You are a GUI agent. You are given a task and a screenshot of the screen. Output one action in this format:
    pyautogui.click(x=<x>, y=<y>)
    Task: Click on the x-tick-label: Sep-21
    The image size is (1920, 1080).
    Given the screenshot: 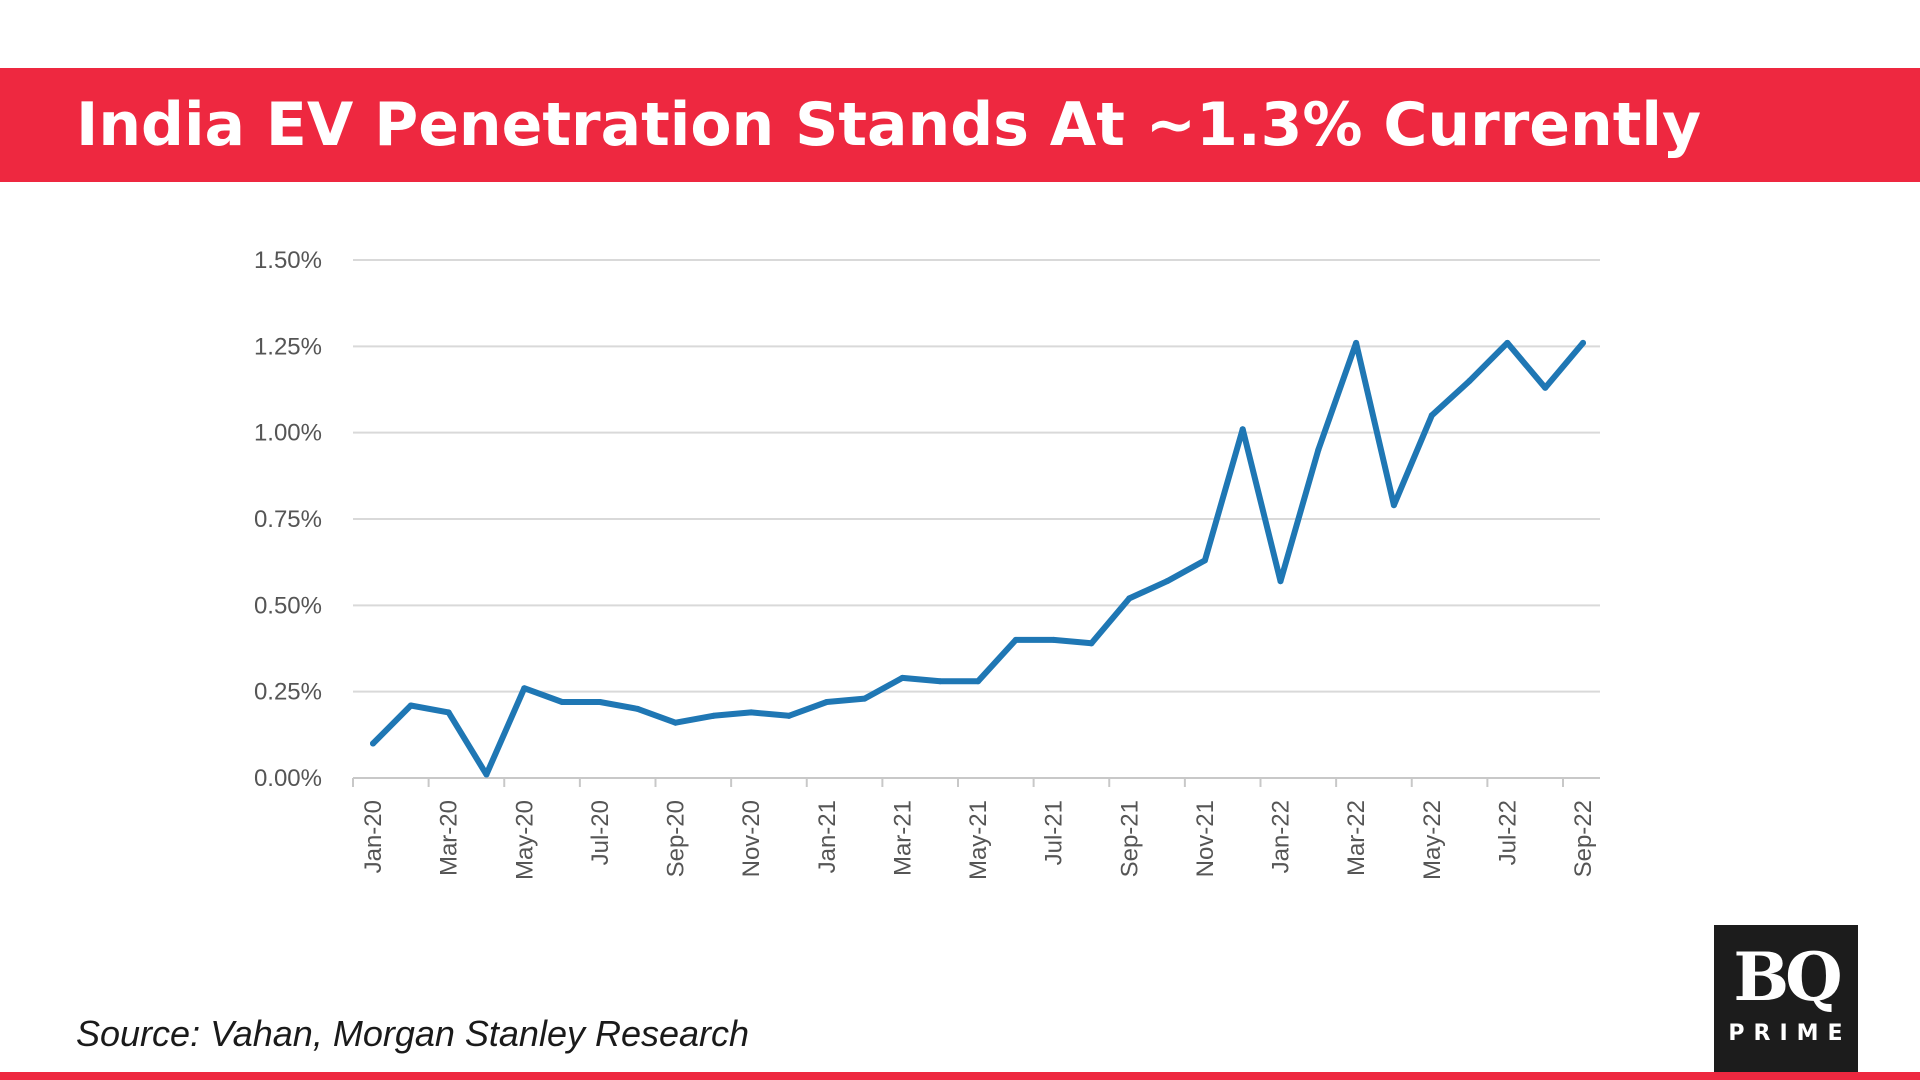 What is the action you would take?
    pyautogui.click(x=1129, y=838)
    